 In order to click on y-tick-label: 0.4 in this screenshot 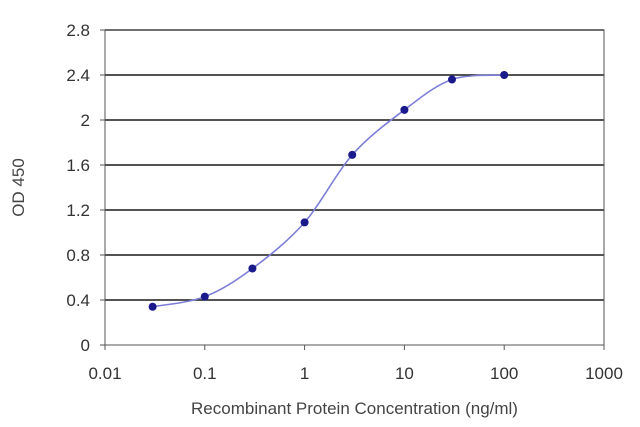, I will do `click(78, 300)`.